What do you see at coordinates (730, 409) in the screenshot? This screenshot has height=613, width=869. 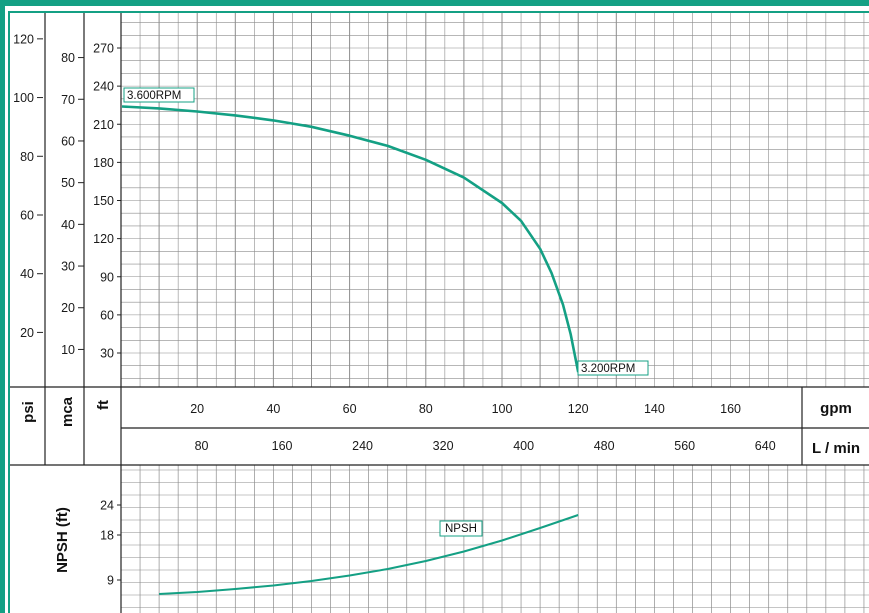 I see `gpm-tick-label: 160` at bounding box center [730, 409].